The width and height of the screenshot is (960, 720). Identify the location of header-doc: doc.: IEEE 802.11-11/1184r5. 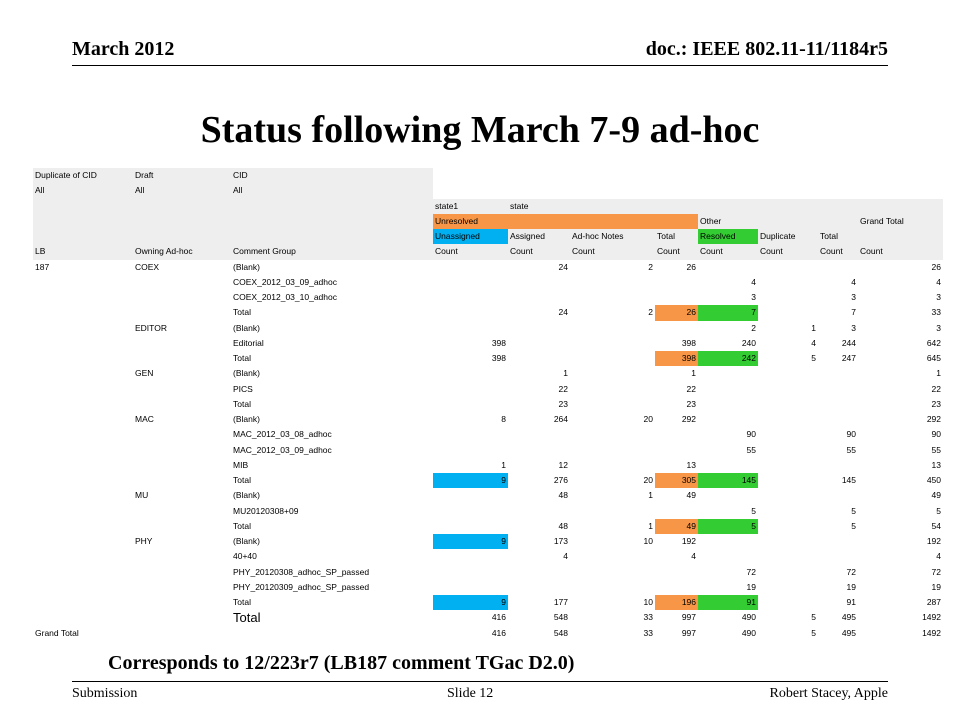
(766, 49).